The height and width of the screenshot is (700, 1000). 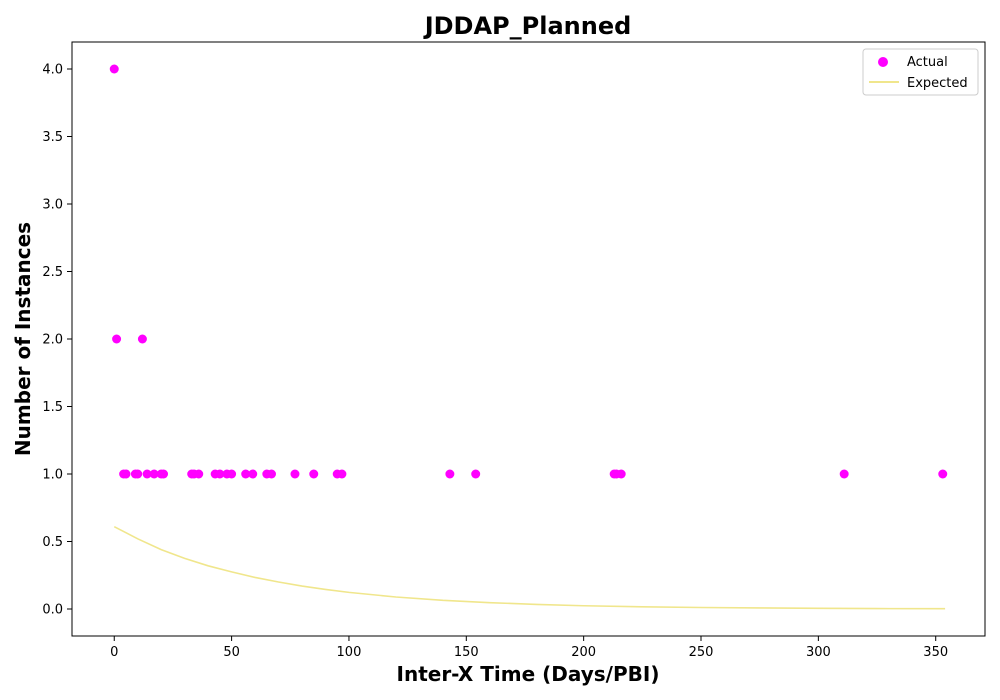 What do you see at coordinates (583, 652) in the screenshot?
I see `x-tick-label: 200` at bounding box center [583, 652].